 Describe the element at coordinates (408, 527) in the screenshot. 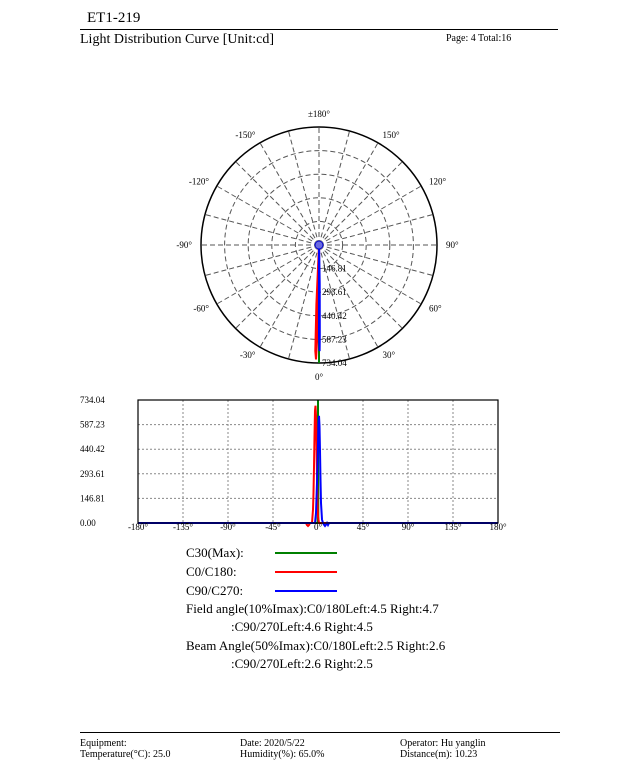

I see `line-x-tick-label: 90°` at that location.